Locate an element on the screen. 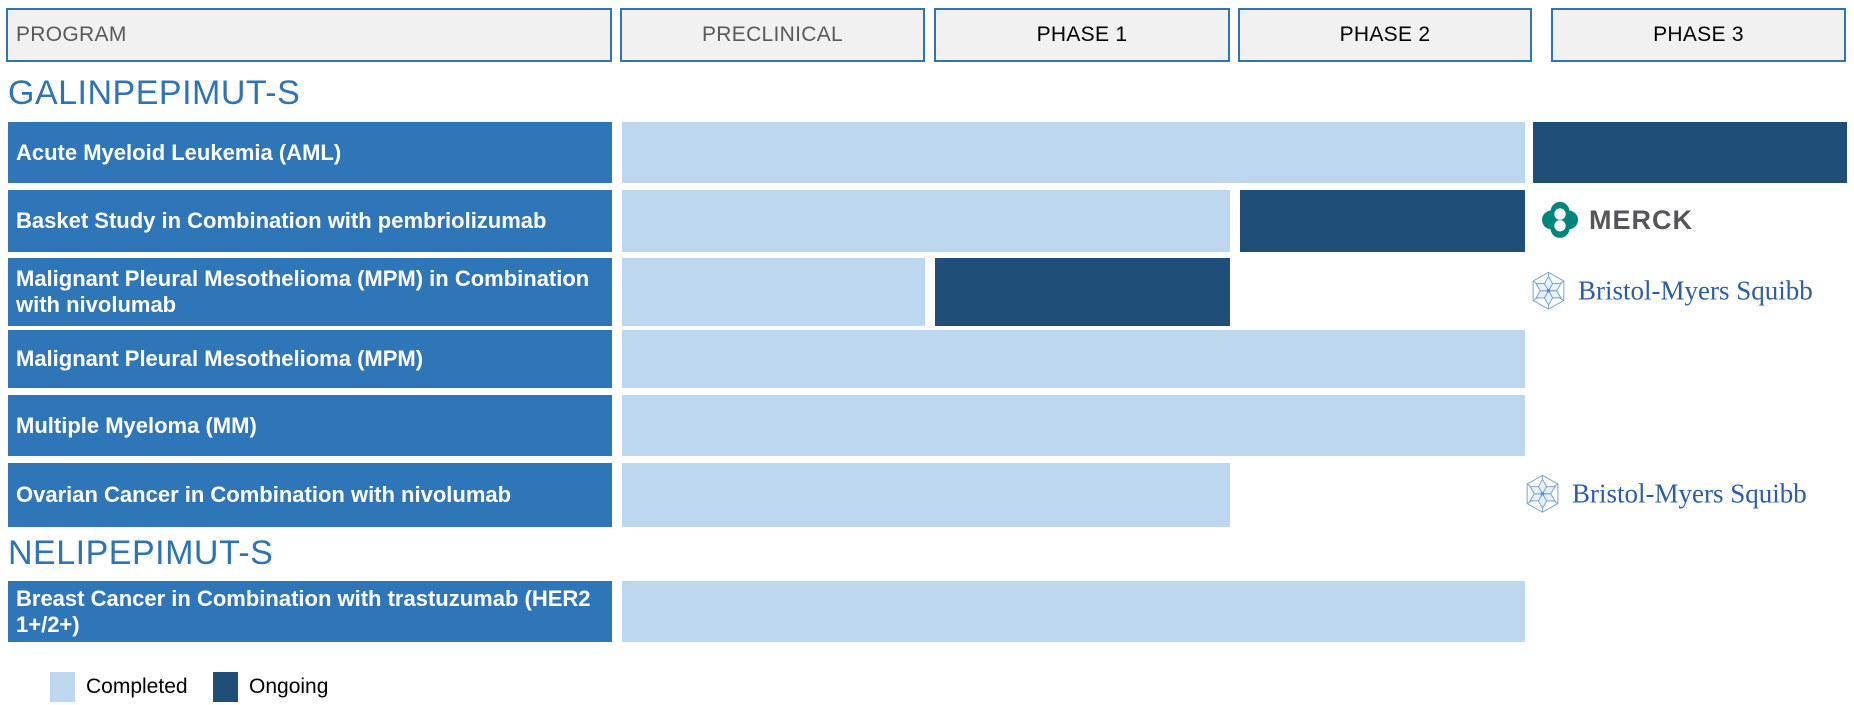 The image size is (1854, 705). column-header-phase2: PHASE 2 is located at coordinates (1385, 35).